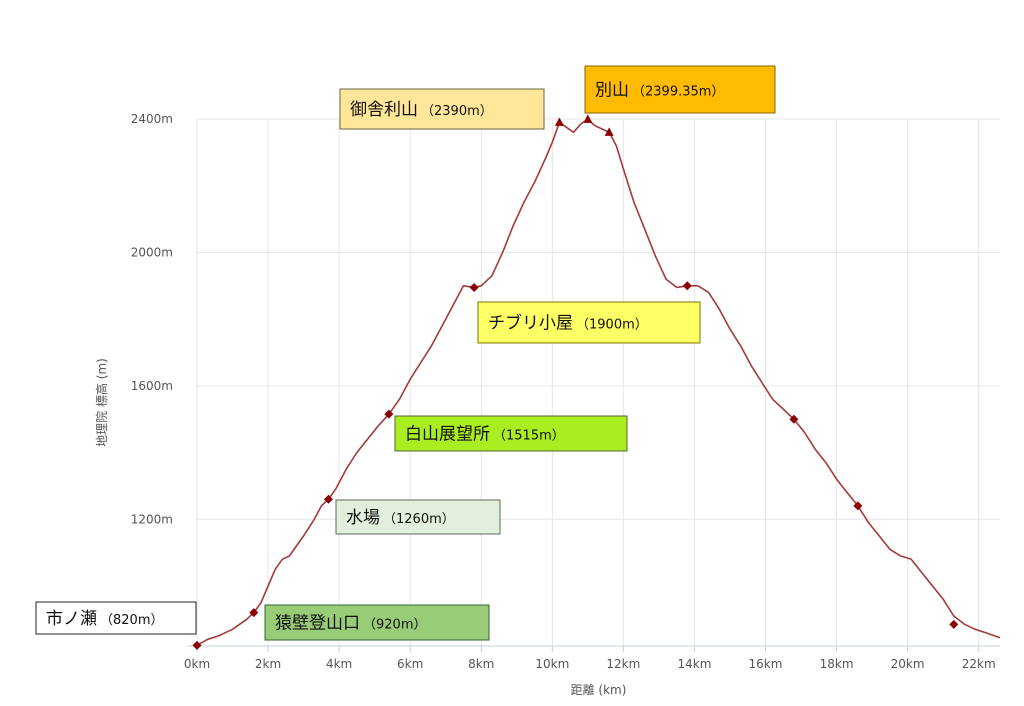 This screenshot has width=1024, height=706. I want to click on x-tick-label: 14km, so click(694, 664).